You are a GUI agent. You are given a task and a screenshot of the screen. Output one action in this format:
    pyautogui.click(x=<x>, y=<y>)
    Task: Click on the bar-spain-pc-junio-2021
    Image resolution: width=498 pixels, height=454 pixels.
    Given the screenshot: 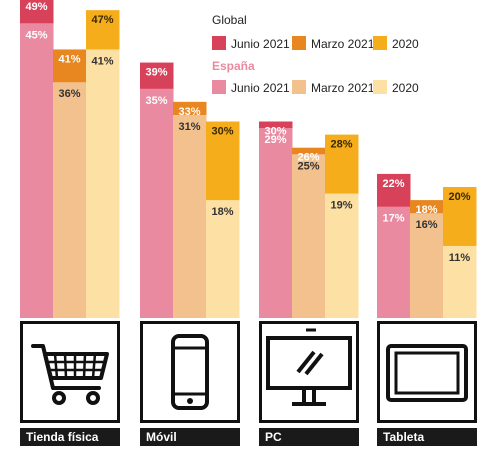 What is the action you would take?
    pyautogui.click(x=276, y=223)
    